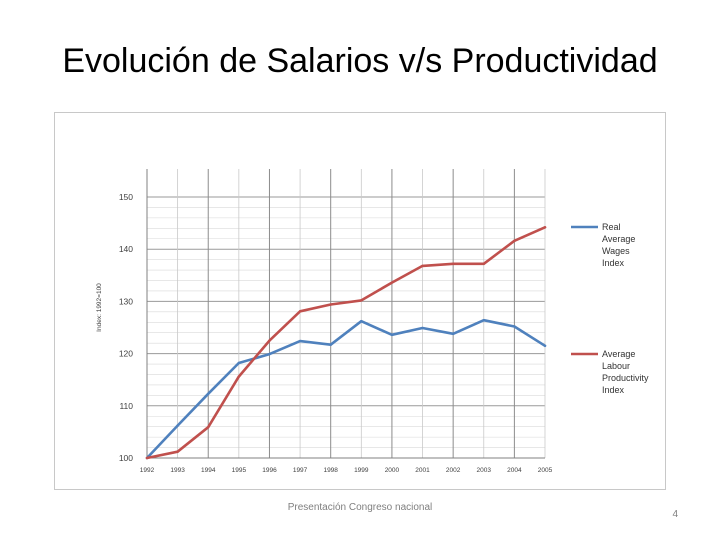  Describe the element at coordinates (616, 366) in the screenshot. I see `legend-label-line: Labour` at that location.